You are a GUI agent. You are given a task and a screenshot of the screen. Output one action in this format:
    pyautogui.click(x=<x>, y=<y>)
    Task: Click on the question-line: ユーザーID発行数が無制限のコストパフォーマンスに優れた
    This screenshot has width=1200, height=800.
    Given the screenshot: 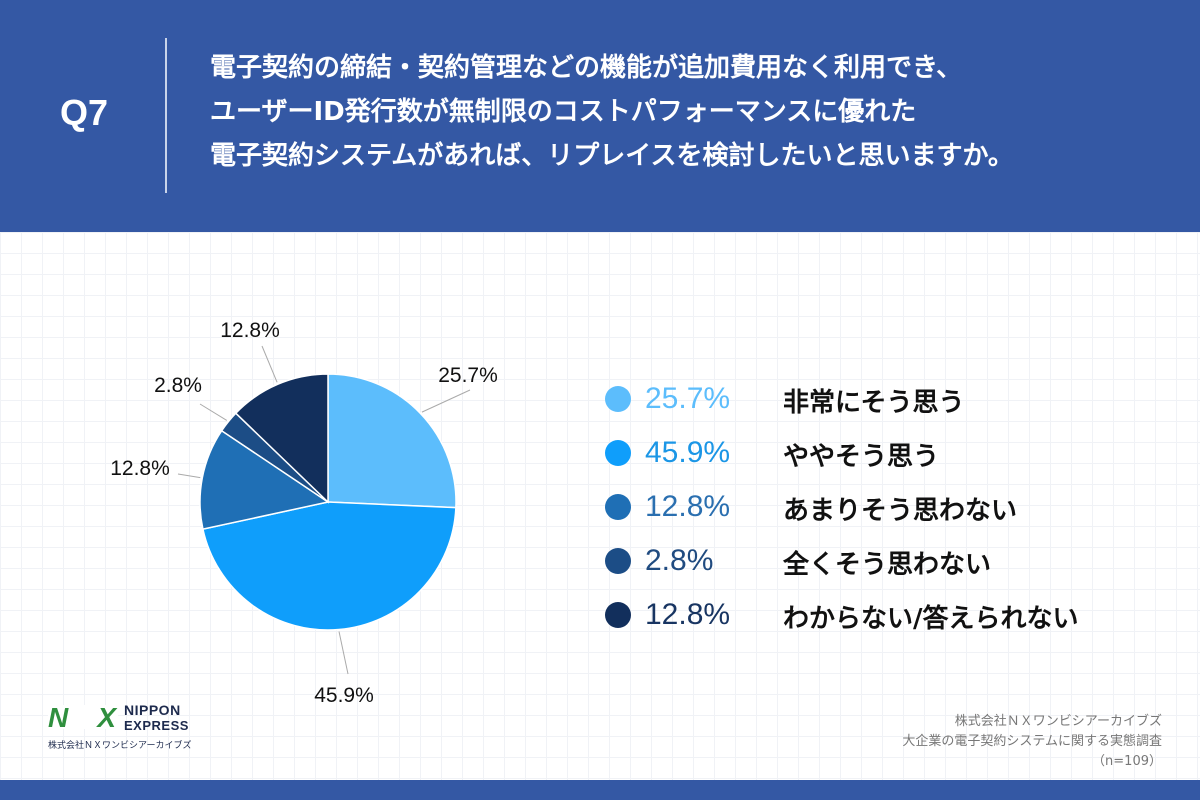 What is the action you would take?
    pyautogui.click(x=563, y=112)
    